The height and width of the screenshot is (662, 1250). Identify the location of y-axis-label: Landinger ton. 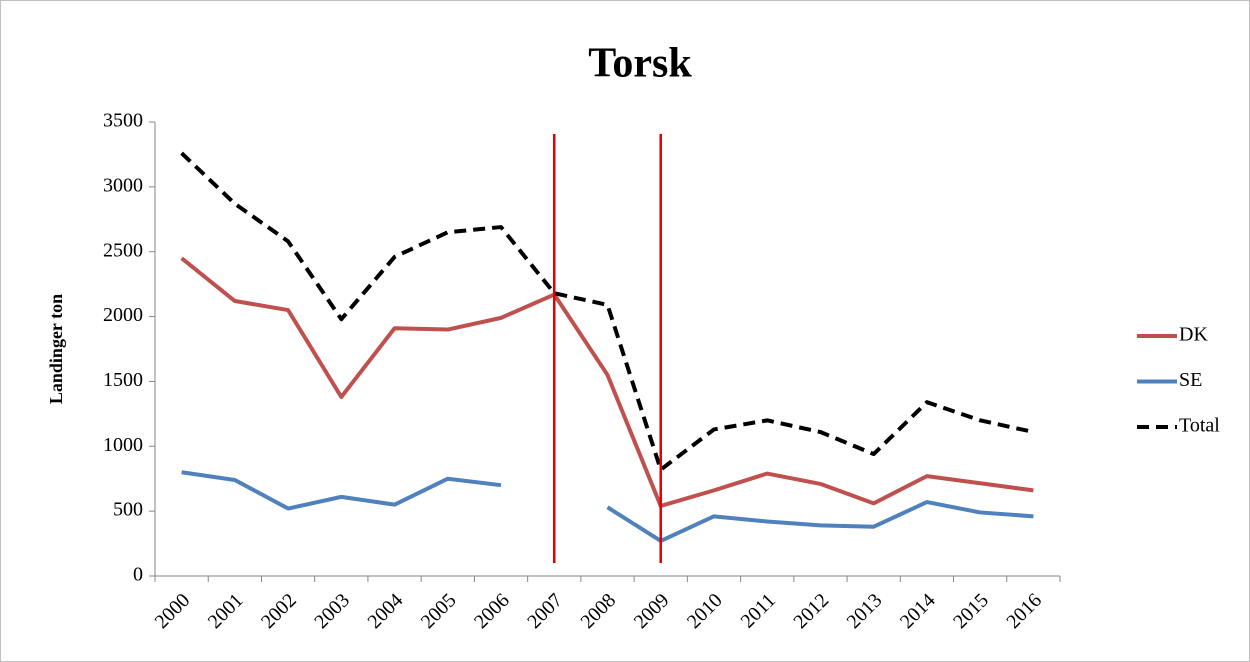
(56, 349).